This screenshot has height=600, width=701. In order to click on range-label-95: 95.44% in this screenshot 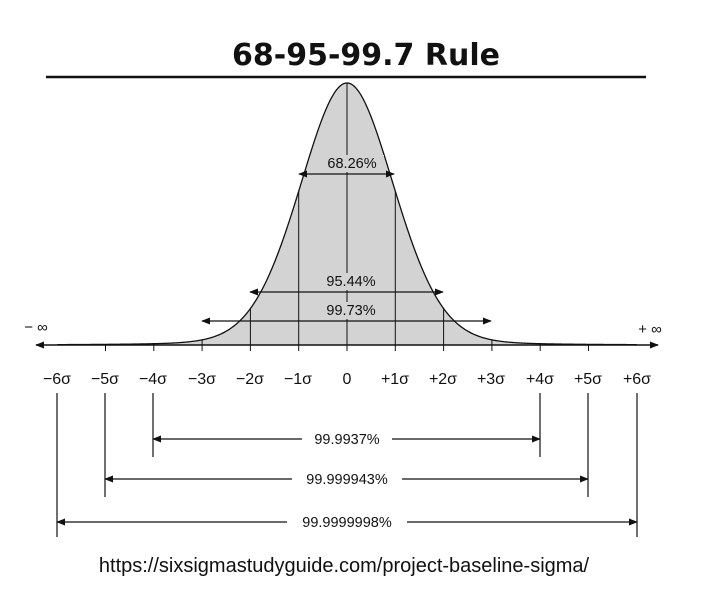, I will do `click(350, 282)`.